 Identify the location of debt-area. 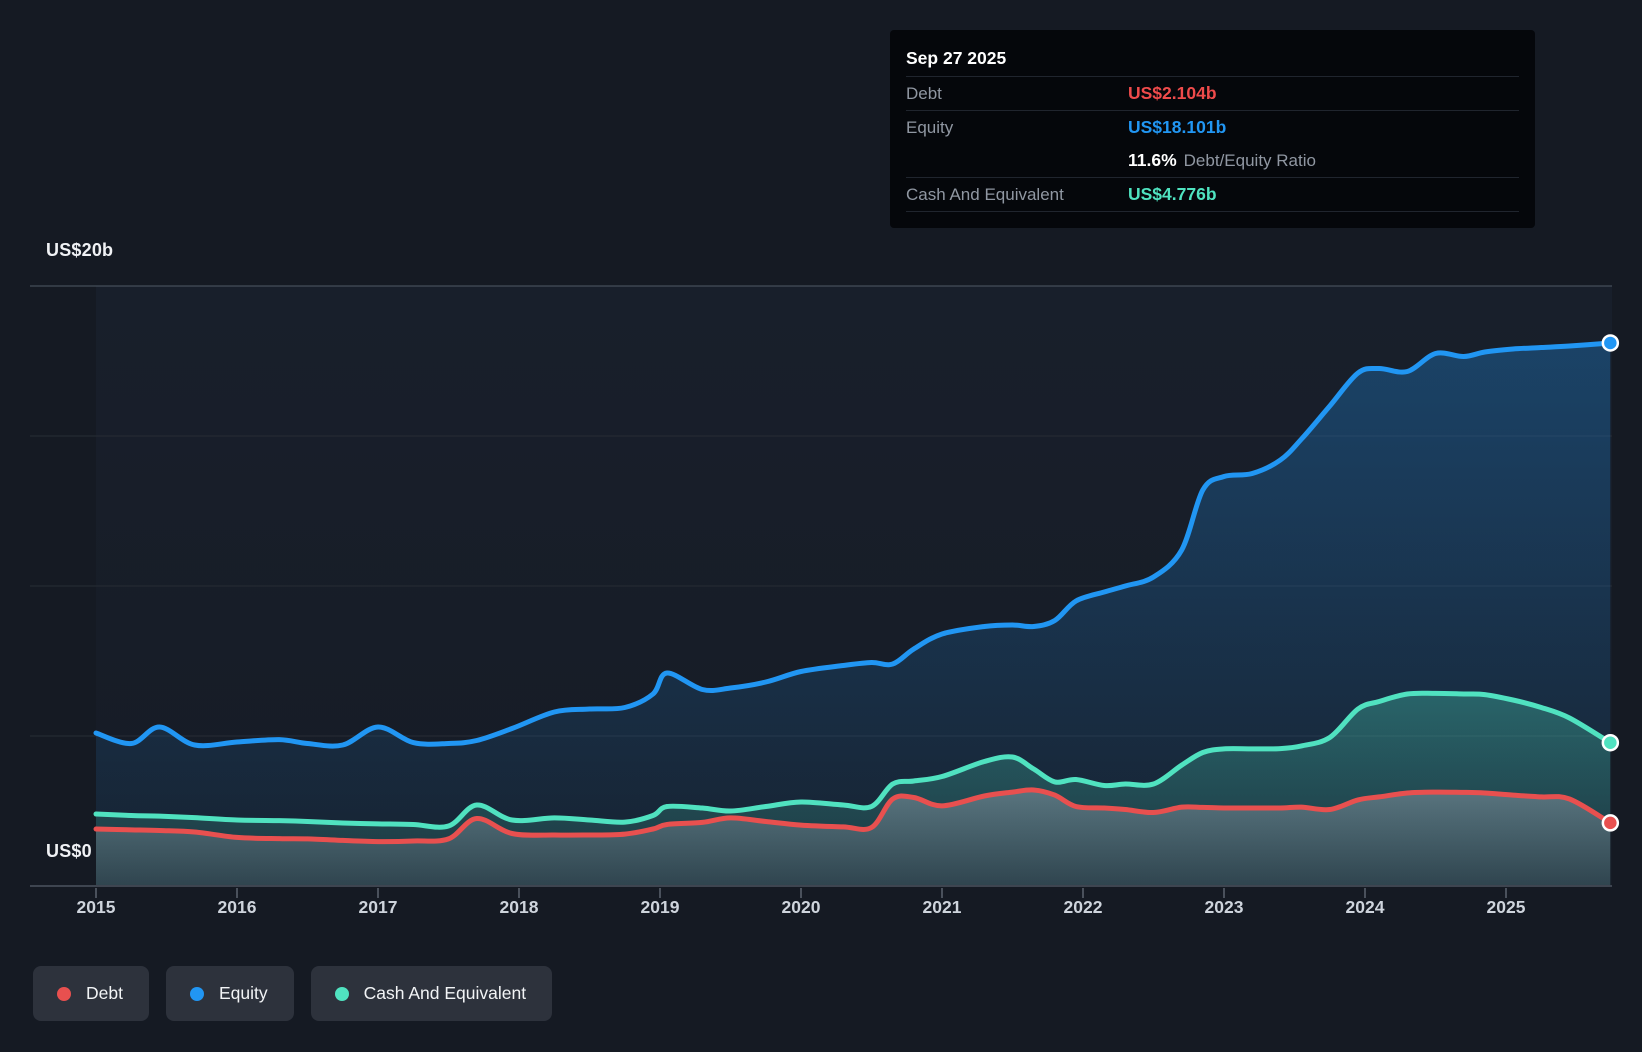
(853, 837).